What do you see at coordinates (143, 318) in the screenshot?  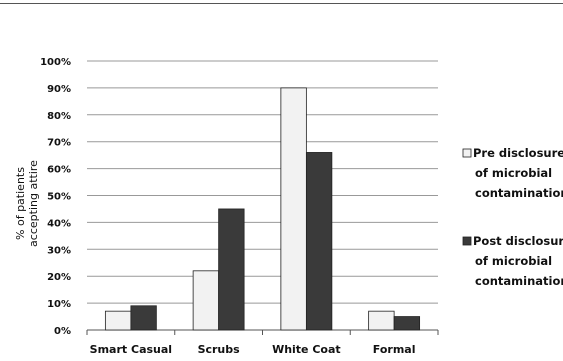 I see `bar-post-smart-casual` at bounding box center [143, 318].